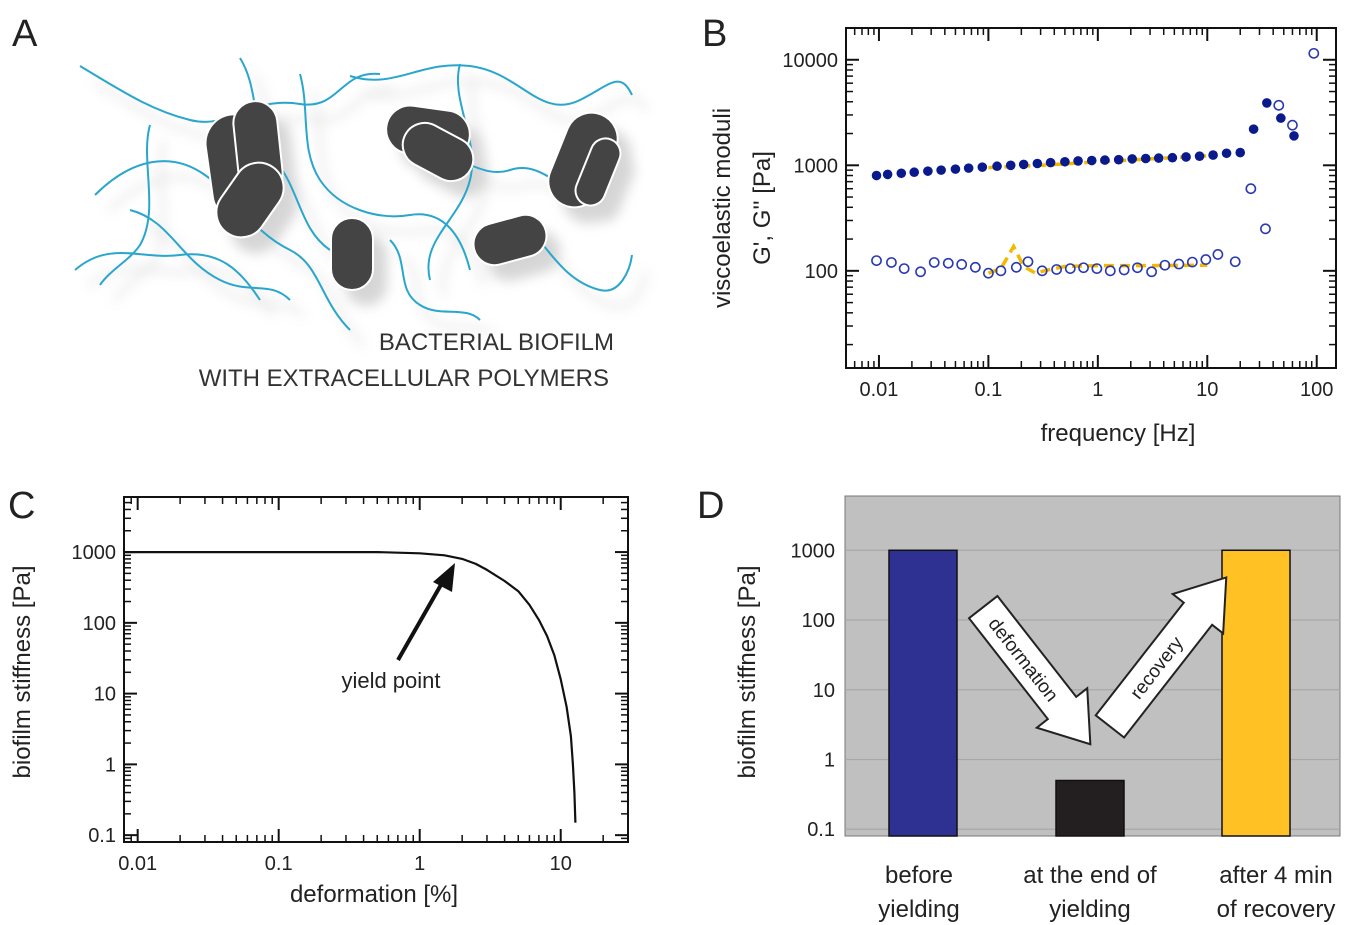 The image size is (1351, 925). Describe the element at coordinates (1161, 657) in the screenshot. I see `arrow-icon` at that location.